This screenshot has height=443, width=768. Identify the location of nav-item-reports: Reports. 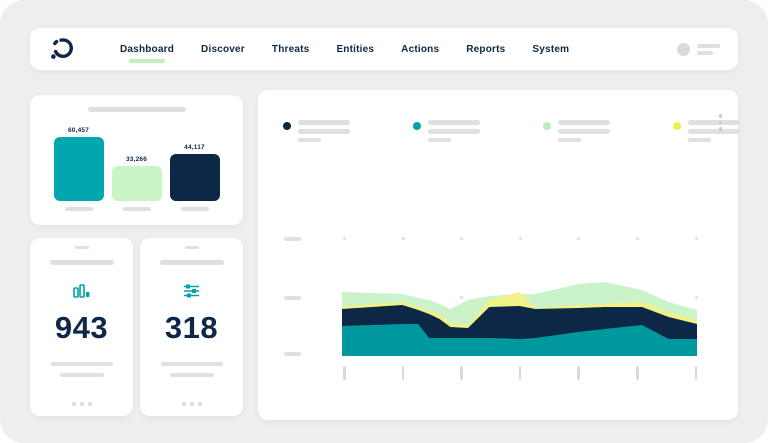
(485, 49).